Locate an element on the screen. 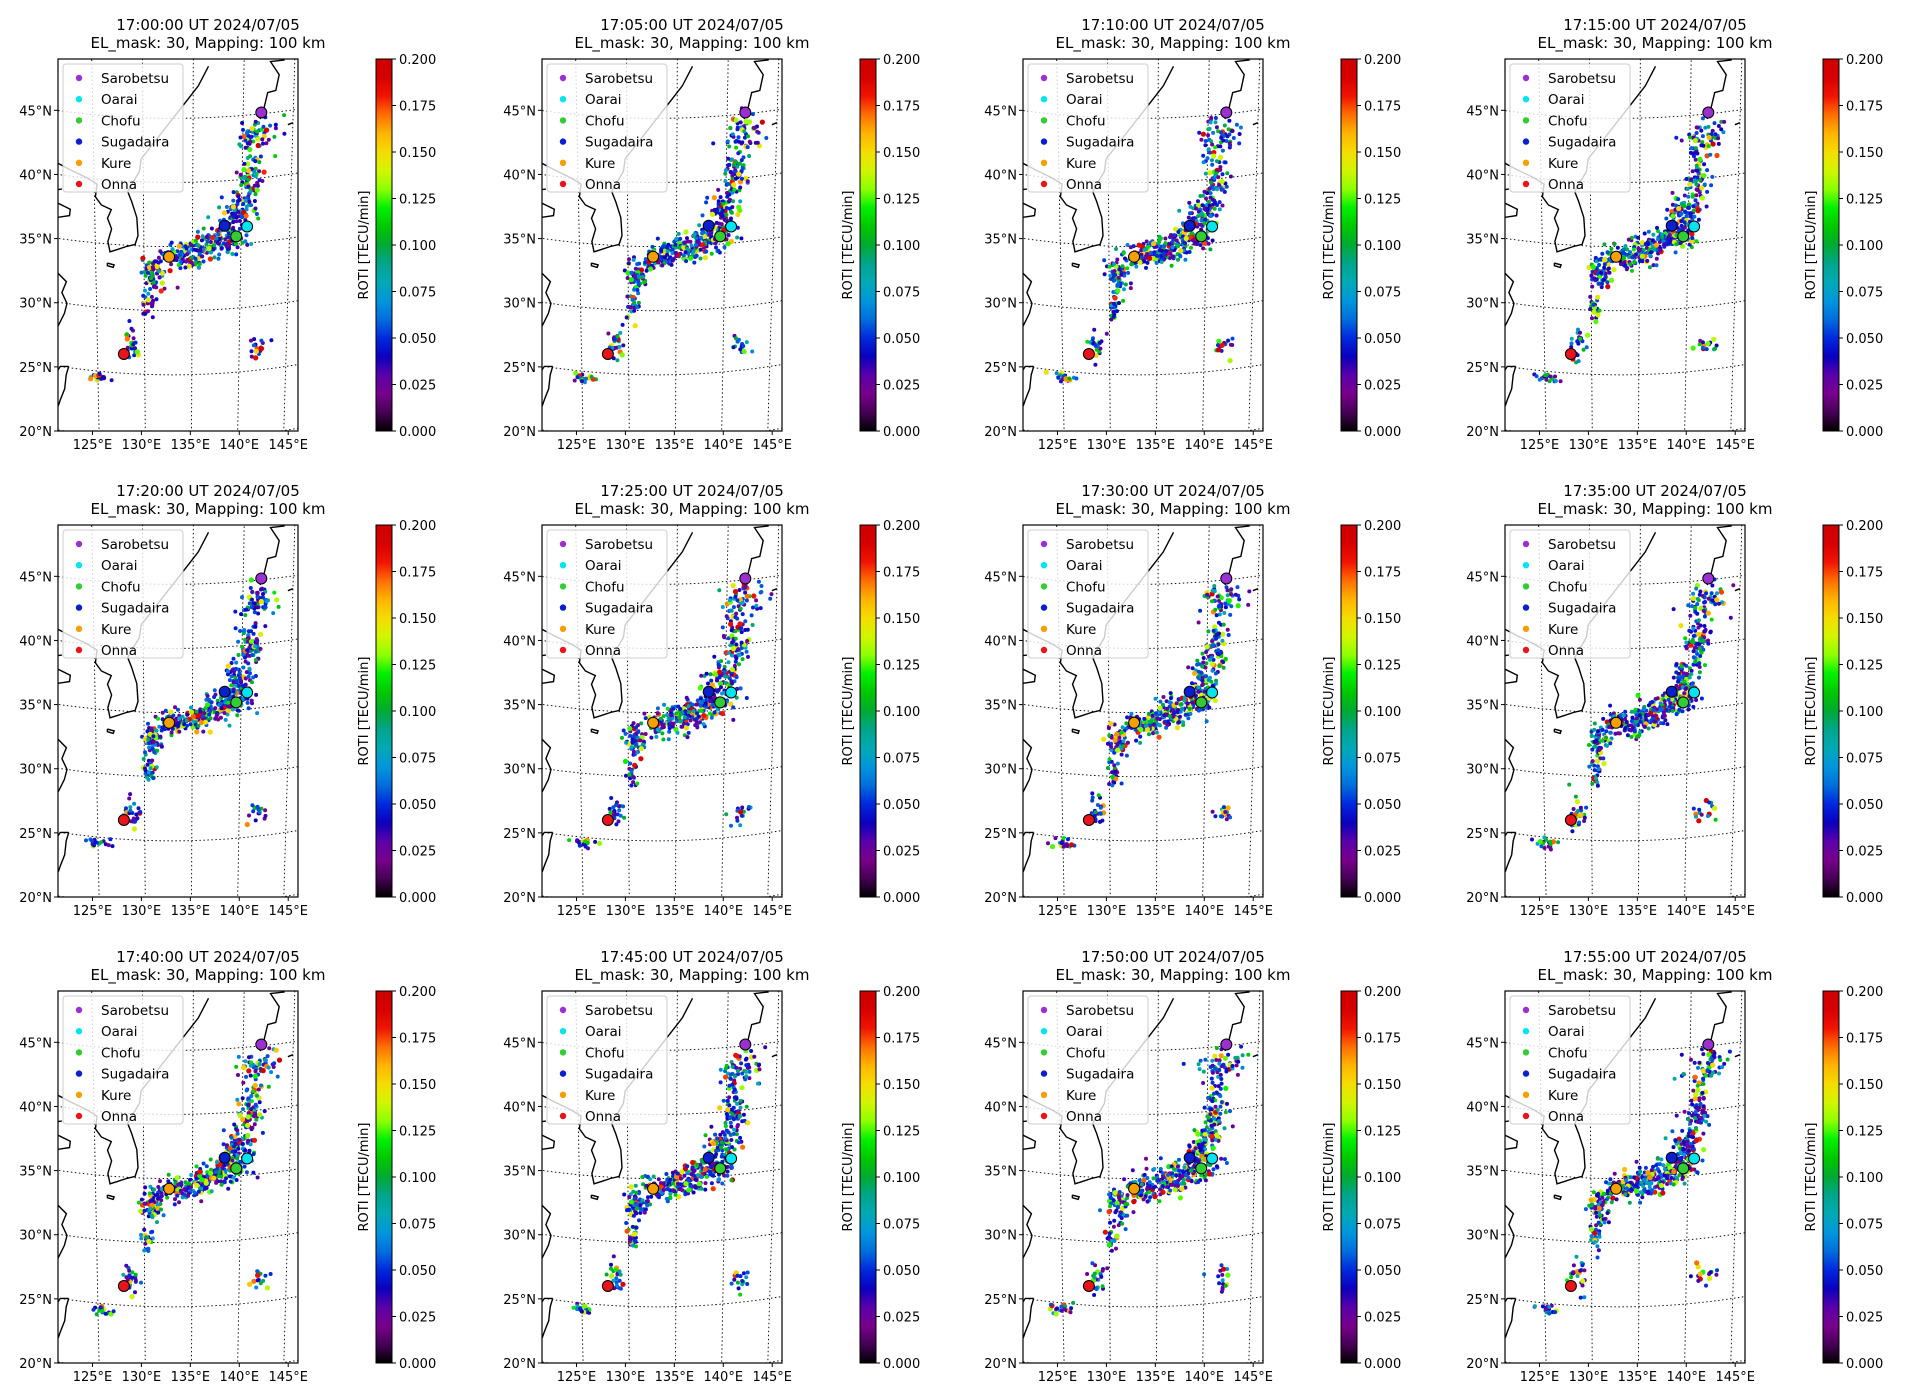 The width and height of the screenshot is (1920, 1392). colorbar-tick-label: 0.075 is located at coordinates (901, 759).